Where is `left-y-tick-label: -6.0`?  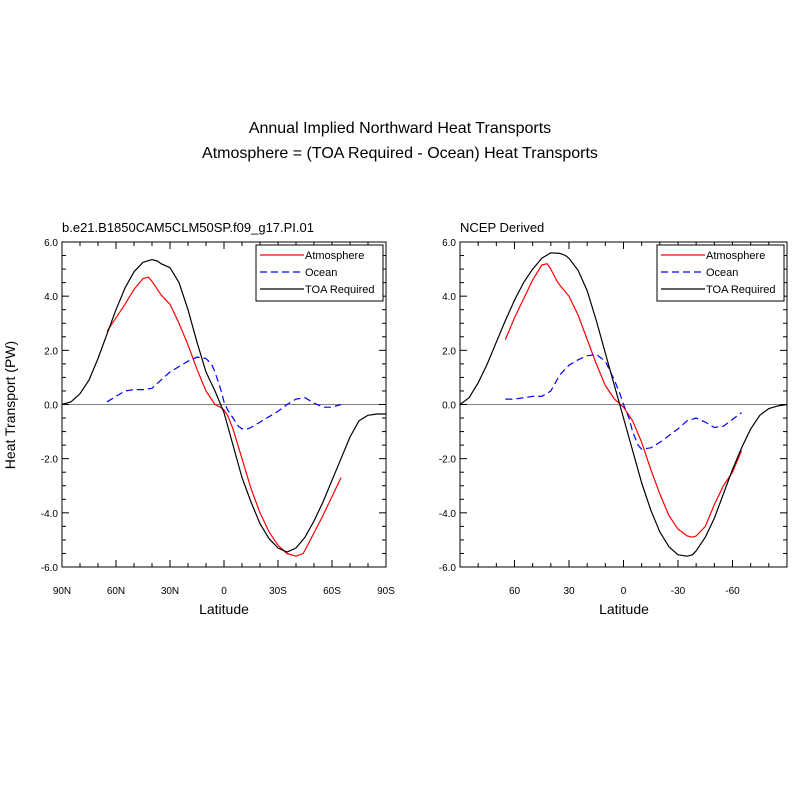
left-y-tick-label: -6.0 is located at coordinates (50, 568).